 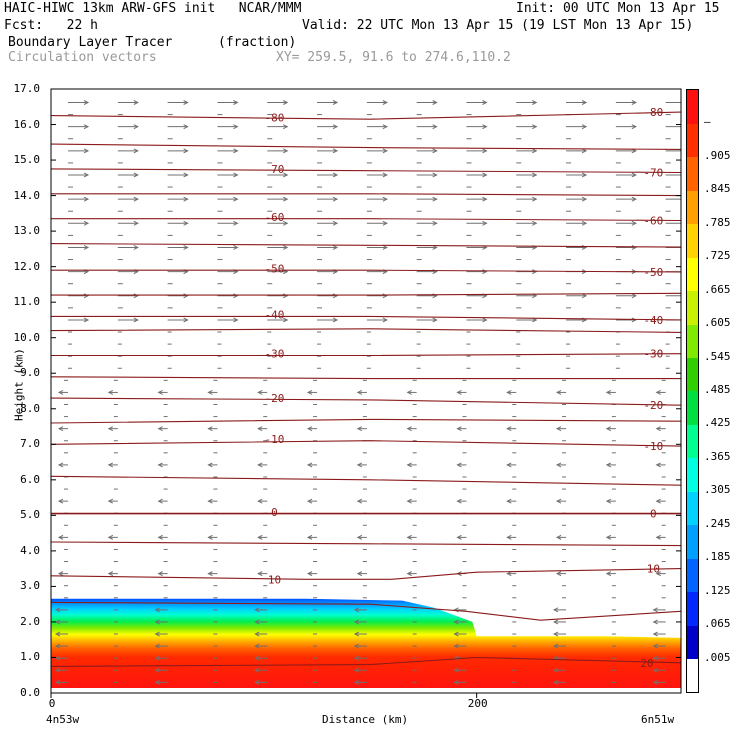 What do you see at coordinates (27, 88) in the screenshot?
I see `y-tick-label: 17.0` at bounding box center [27, 88].